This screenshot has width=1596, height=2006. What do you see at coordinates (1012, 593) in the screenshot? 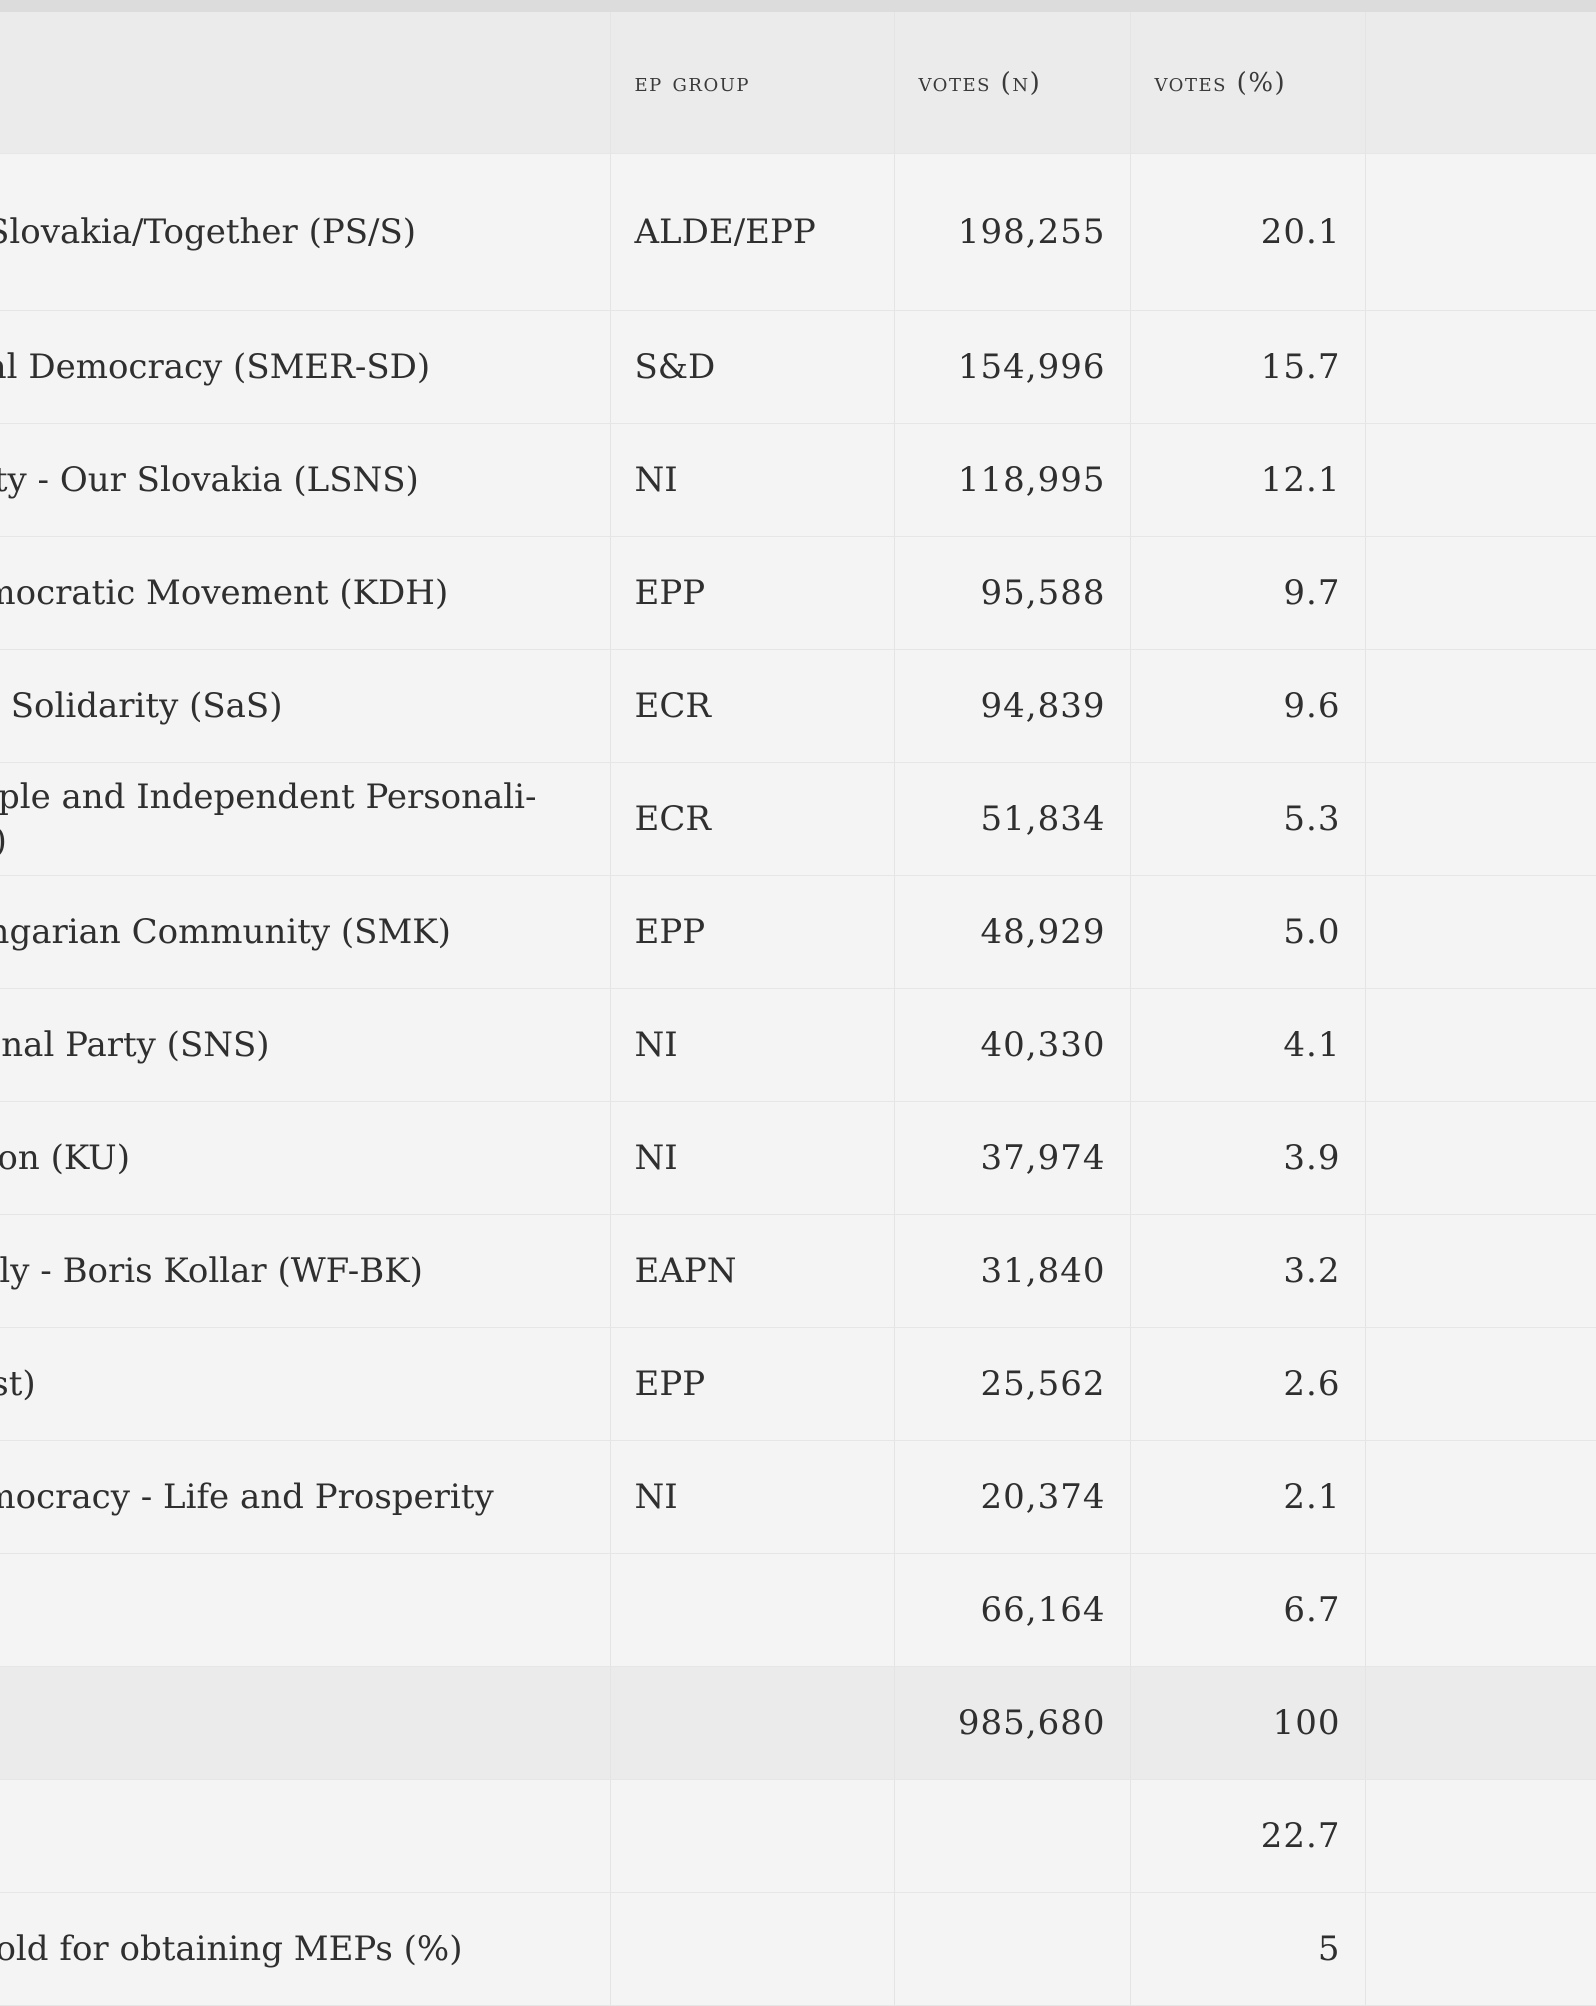
I see `votes-n-cell: 95,588` at bounding box center [1012, 593].